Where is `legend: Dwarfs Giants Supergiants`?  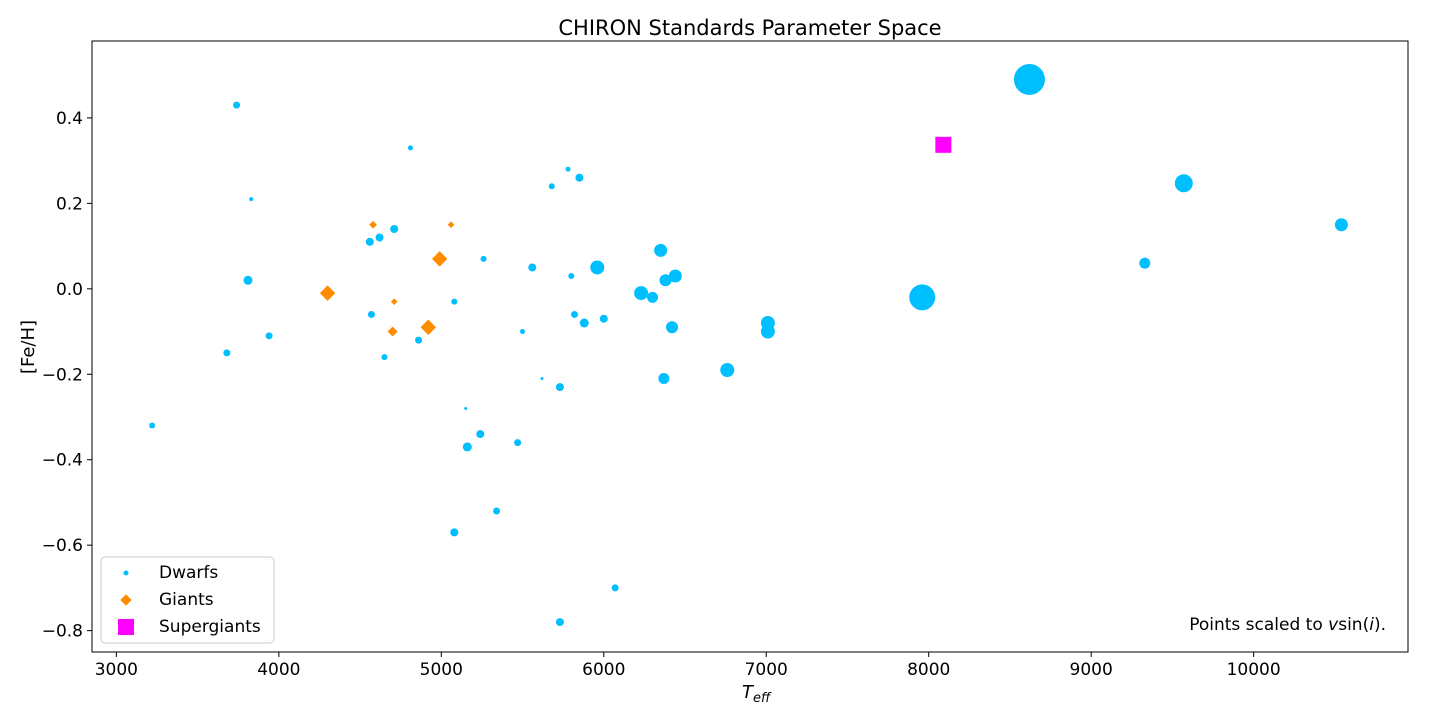
legend: Dwarfs Giants Supergiants is located at coordinates (187, 600).